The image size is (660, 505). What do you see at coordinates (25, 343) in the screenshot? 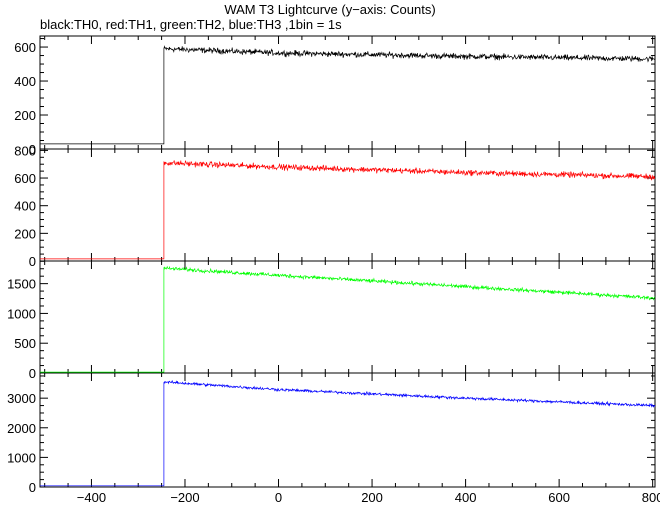
I see `y-tick-label: 500` at bounding box center [25, 343].